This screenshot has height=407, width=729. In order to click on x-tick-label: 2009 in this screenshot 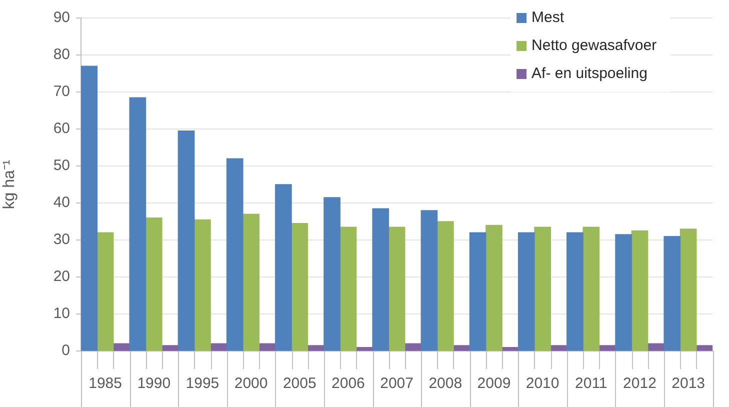, I will do `click(494, 383)`.